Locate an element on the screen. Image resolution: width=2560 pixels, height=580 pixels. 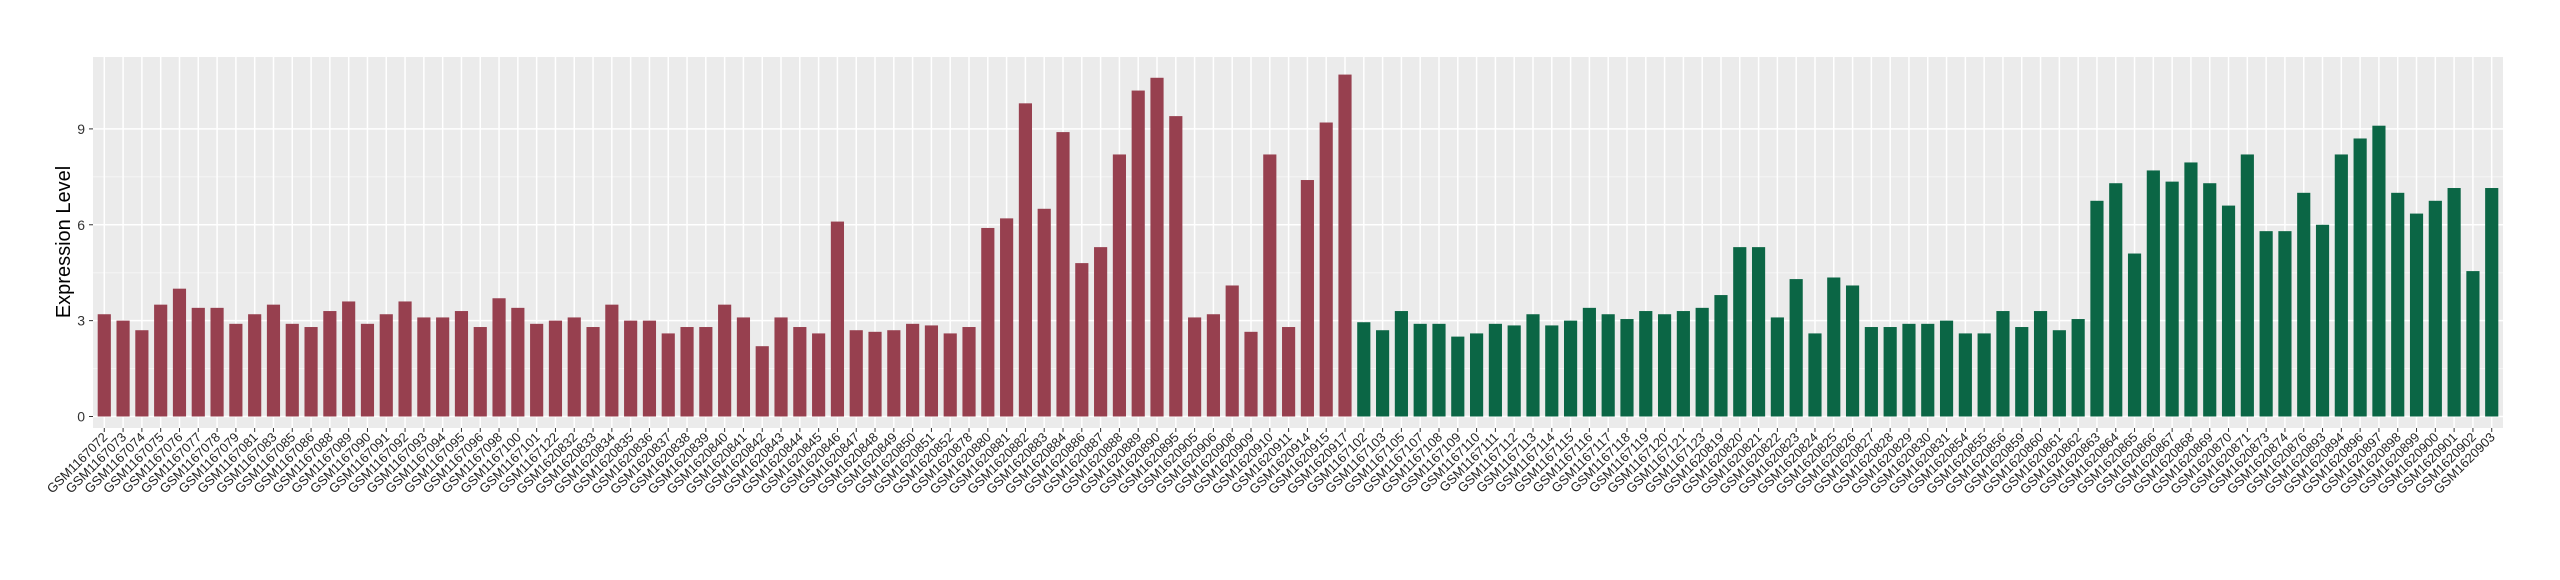
y-axis-title: Expression Level is located at coordinates (64, 242).